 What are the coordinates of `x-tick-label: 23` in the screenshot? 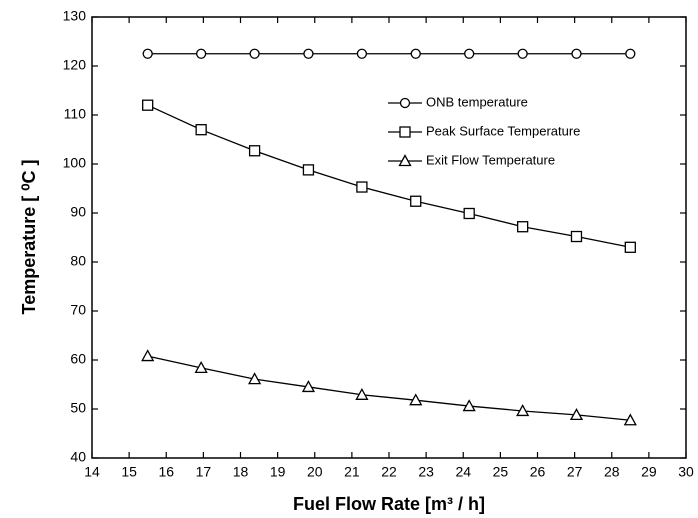 It's located at (426, 472).